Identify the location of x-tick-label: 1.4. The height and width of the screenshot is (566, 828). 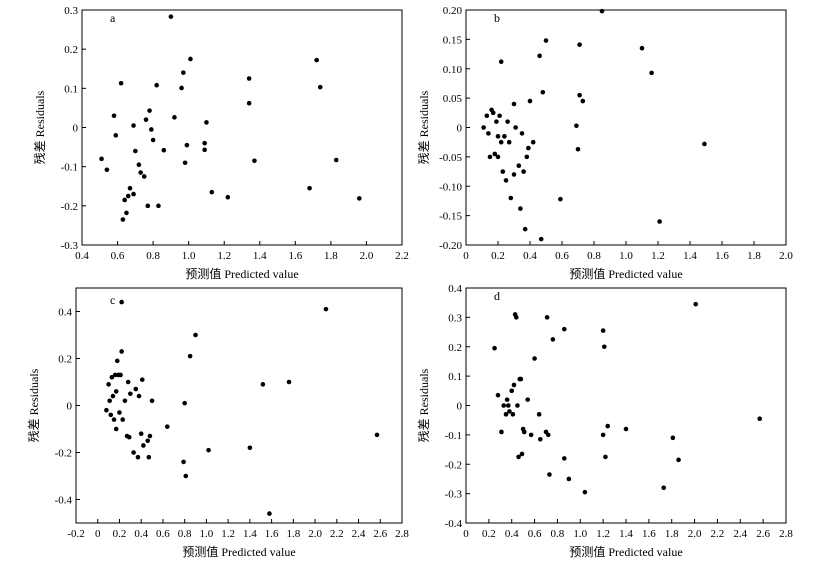
(690, 256).